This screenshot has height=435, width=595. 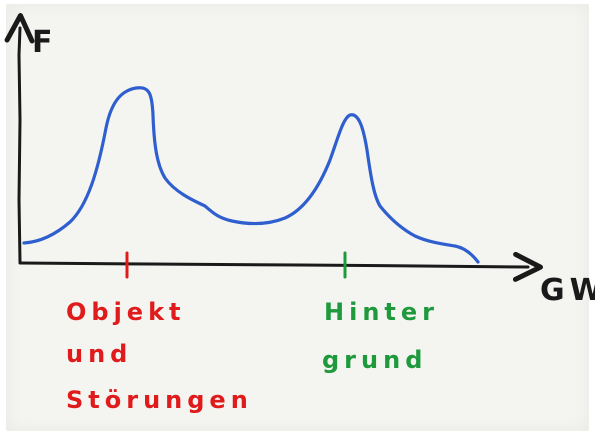 What do you see at coordinates (99, 354) in the screenshot?
I see `object-label-line-2: und` at bounding box center [99, 354].